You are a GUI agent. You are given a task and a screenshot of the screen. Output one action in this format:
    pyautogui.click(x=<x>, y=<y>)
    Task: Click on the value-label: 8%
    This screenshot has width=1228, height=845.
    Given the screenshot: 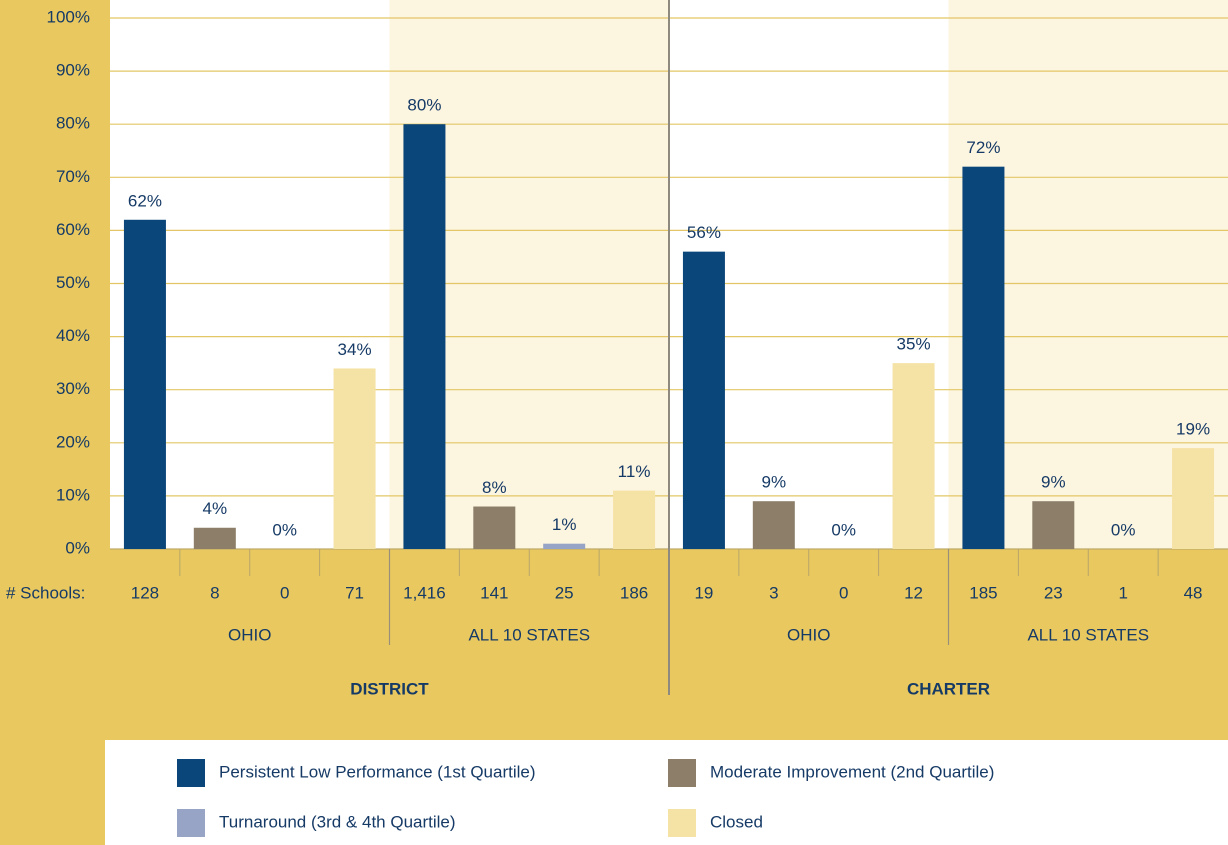 What is the action you would take?
    pyautogui.click(x=494, y=487)
    